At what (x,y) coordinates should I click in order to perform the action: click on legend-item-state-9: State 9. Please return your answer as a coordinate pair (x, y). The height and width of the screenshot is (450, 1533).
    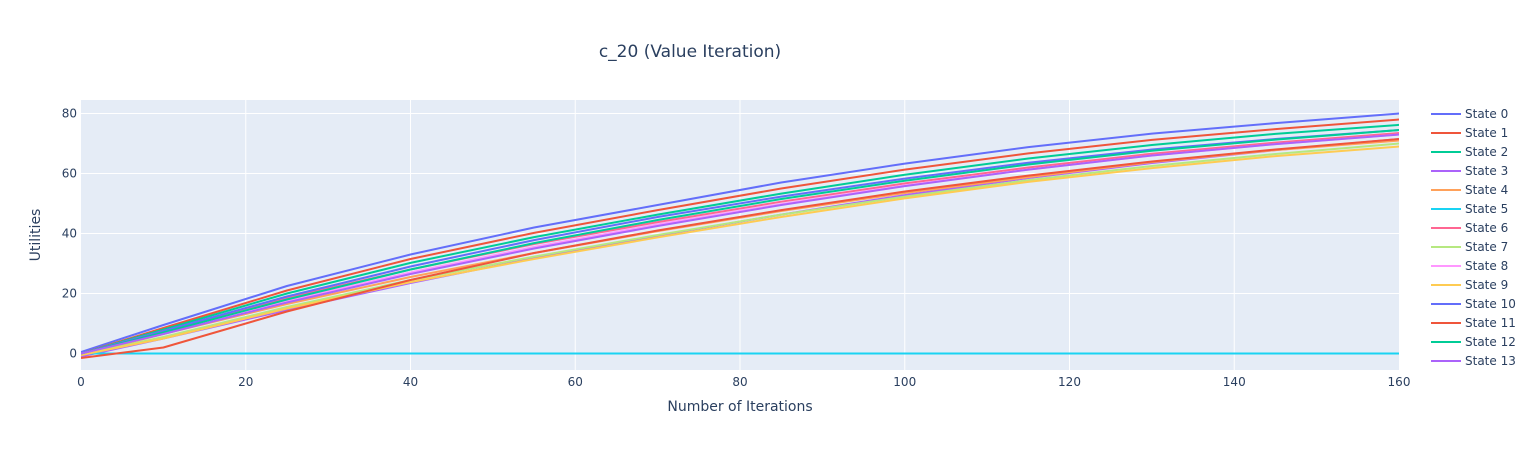
    Looking at the image, I should click on (1469, 285).